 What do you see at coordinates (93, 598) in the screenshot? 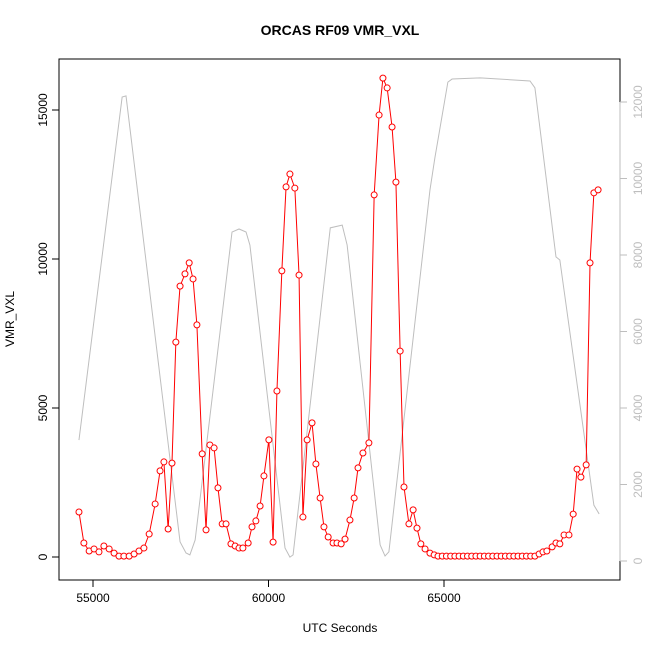
I see `x-tick-label: 55000` at bounding box center [93, 598].